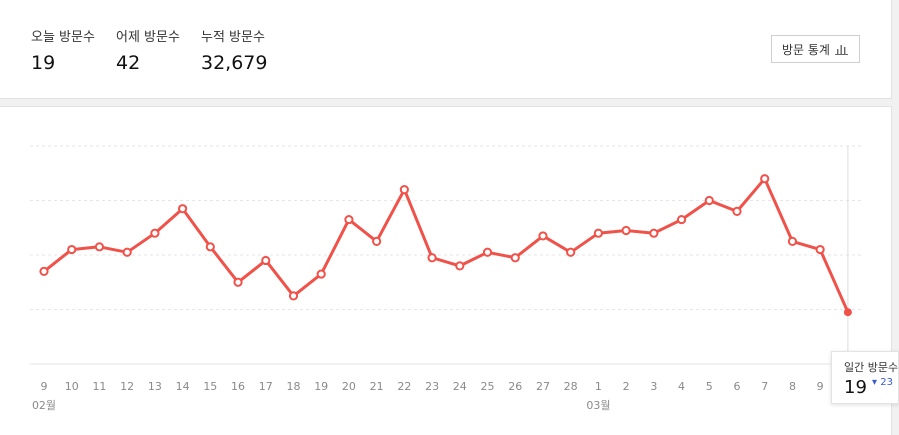 This screenshot has width=899, height=435. What do you see at coordinates (183, 386) in the screenshot?
I see `x-tick-label: 14` at bounding box center [183, 386].